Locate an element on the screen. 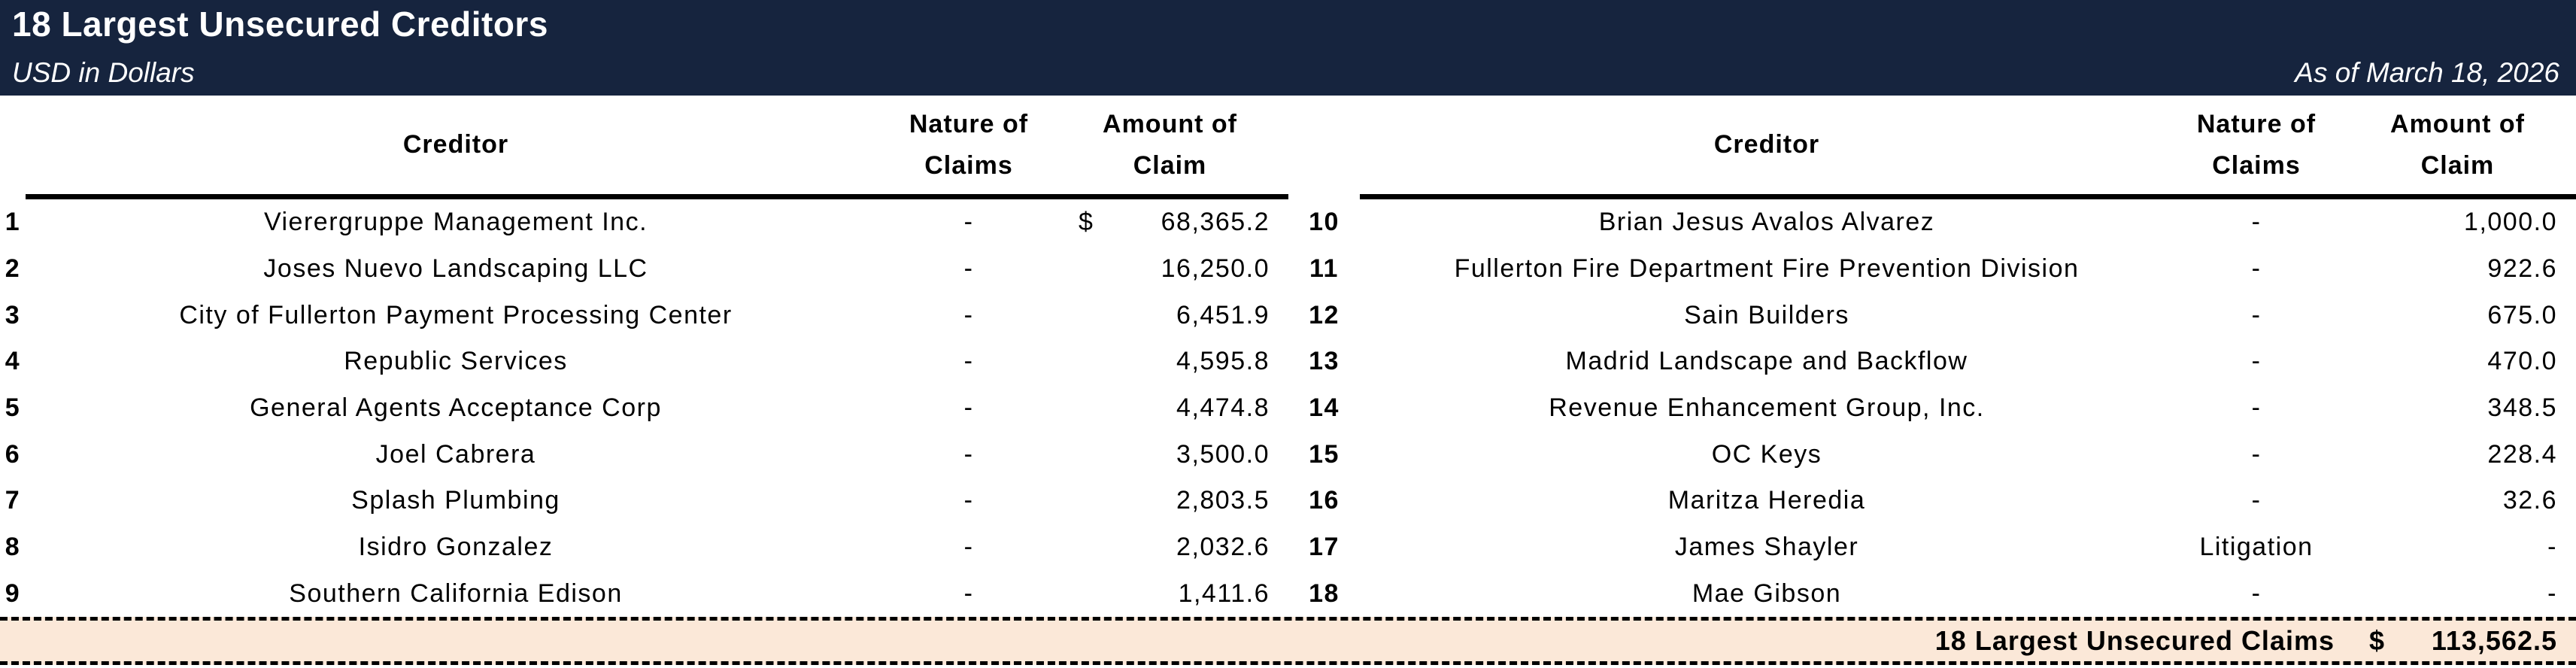 The width and height of the screenshot is (2576, 668). amount-value: 470.0 is located at coordinates (2522, 361).